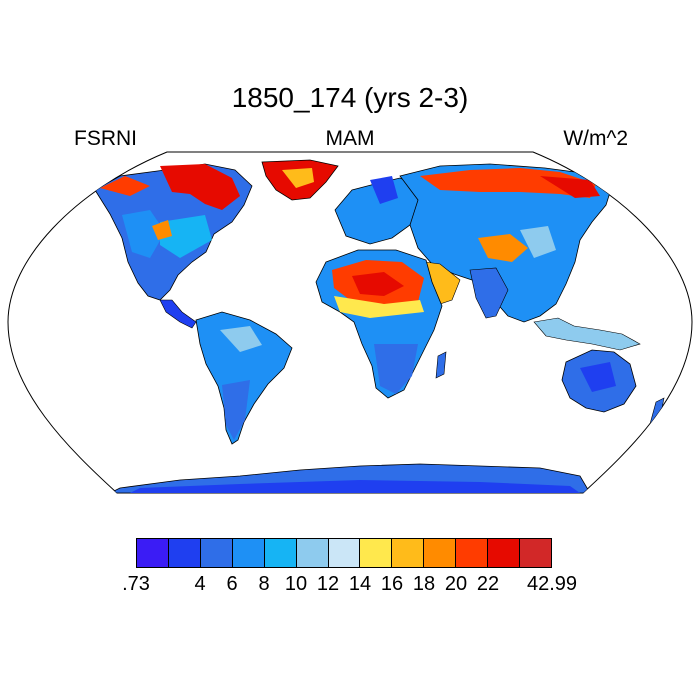 This screenshot has width=700, height=700. Describe the element at coordinates (298, 178) in the screenshot. I see `greenland-center` at that location.